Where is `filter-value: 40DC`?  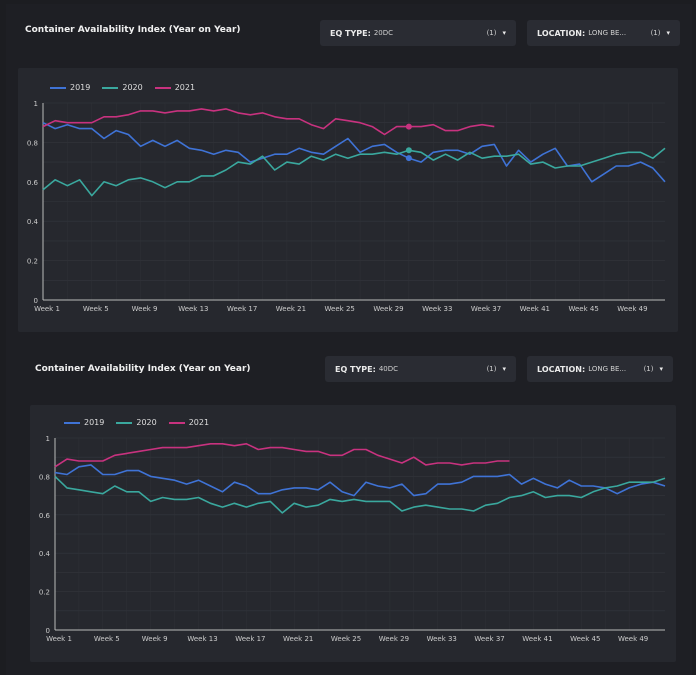
filter-value: 40DC is located at coordinates (388, 369).